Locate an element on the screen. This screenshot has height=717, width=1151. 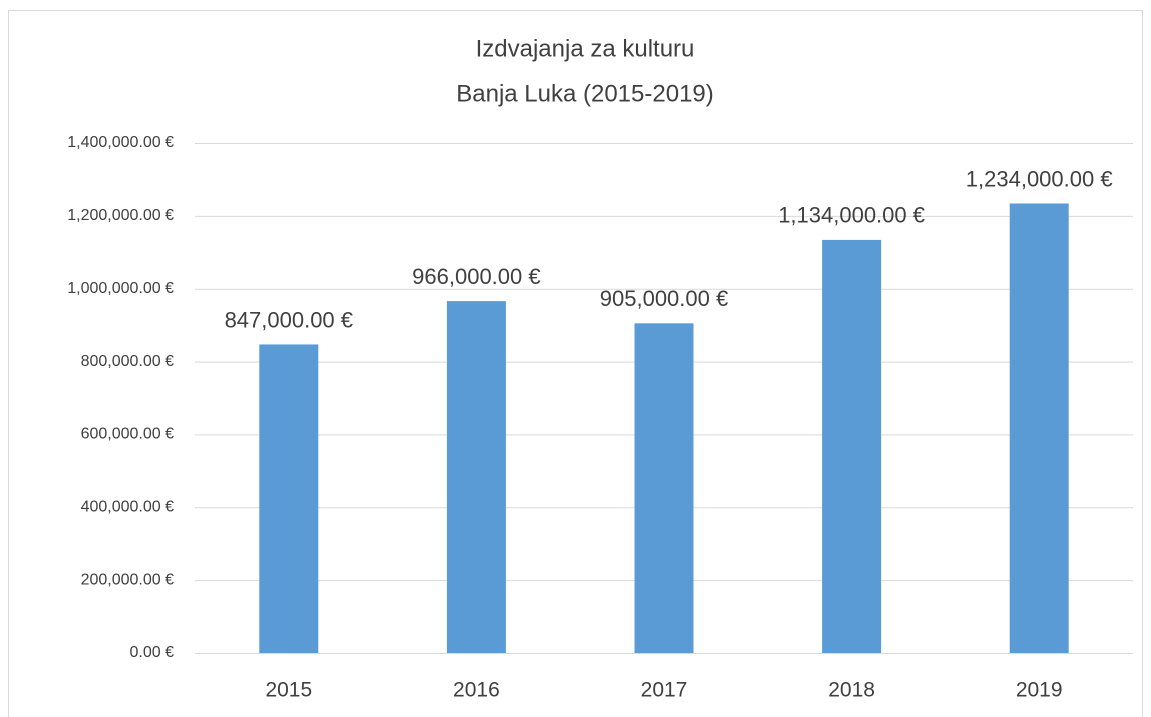
x-tick-label: 2018 is located at coordinates (851, 690).